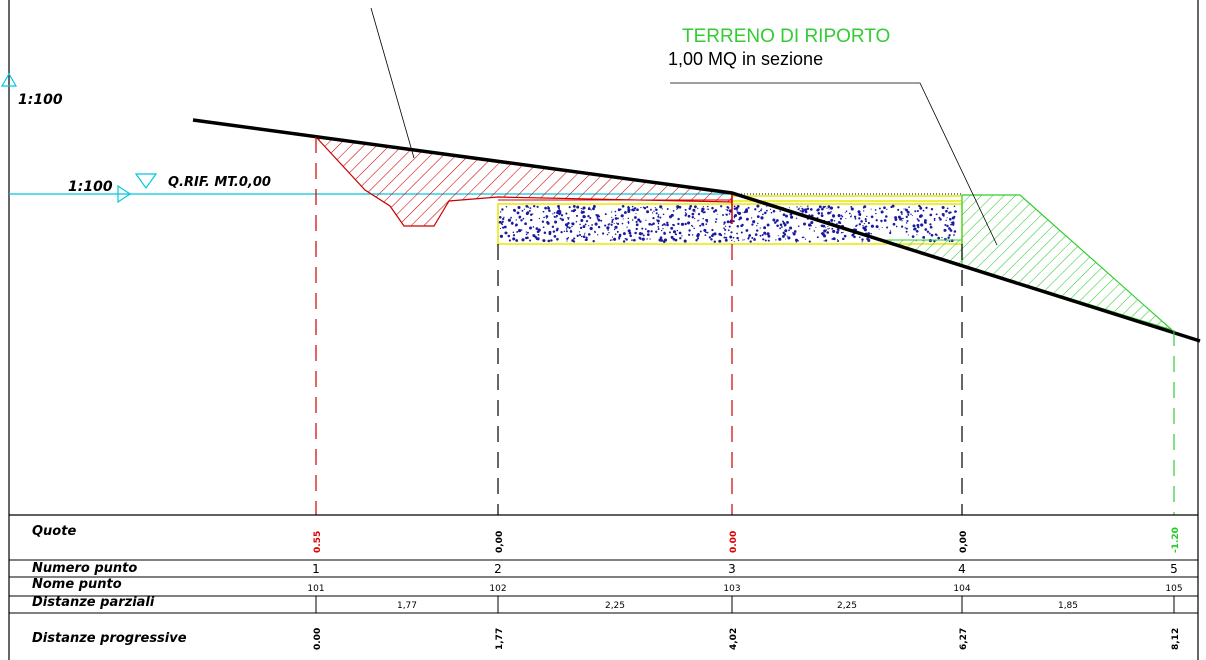  What do you see at coordinates (964, 639) in the screenshot?
I see `progressiva-4: 6,27` at bounding box center [964, 639].